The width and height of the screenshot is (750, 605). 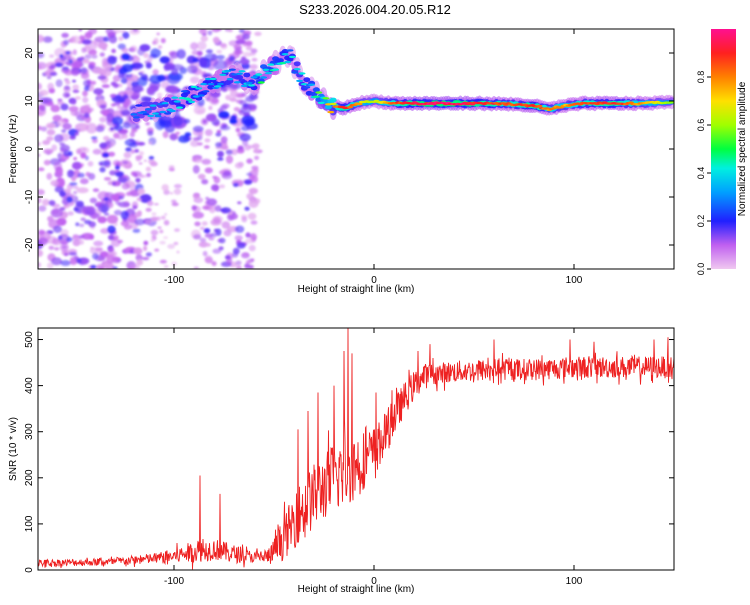 What do you see at coordinates (701, 77) in the screenshot?
I see `colorbar-tick-label: 0.8` at bounding box center [701, 77].